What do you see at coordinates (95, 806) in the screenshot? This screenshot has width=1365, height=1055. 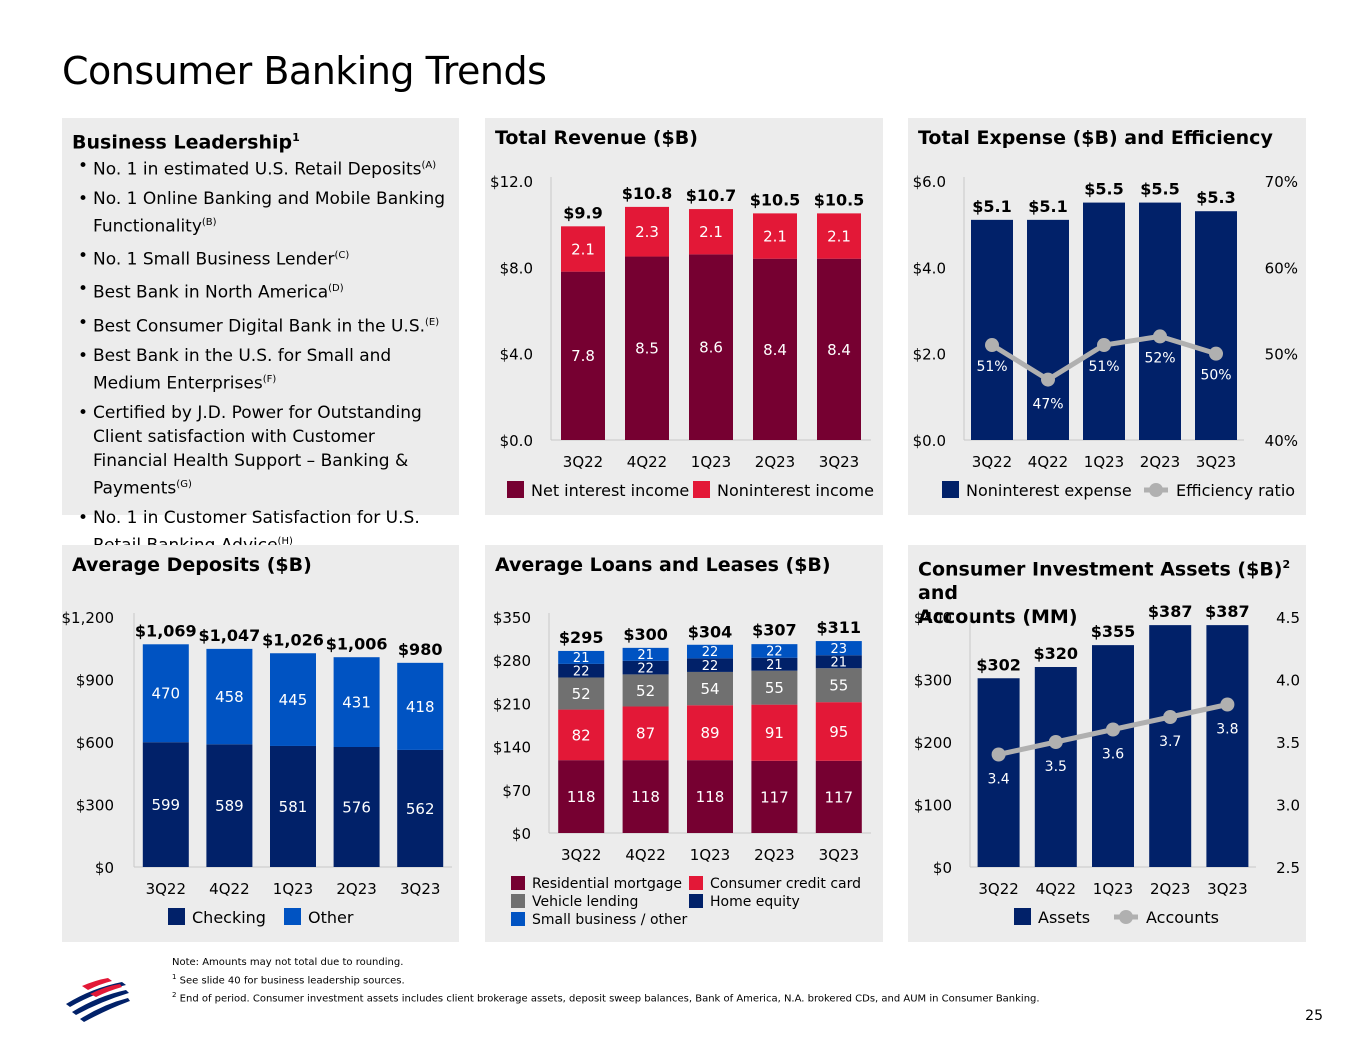 I see `y-tick-label: $300` at bounding box center [95, 806].